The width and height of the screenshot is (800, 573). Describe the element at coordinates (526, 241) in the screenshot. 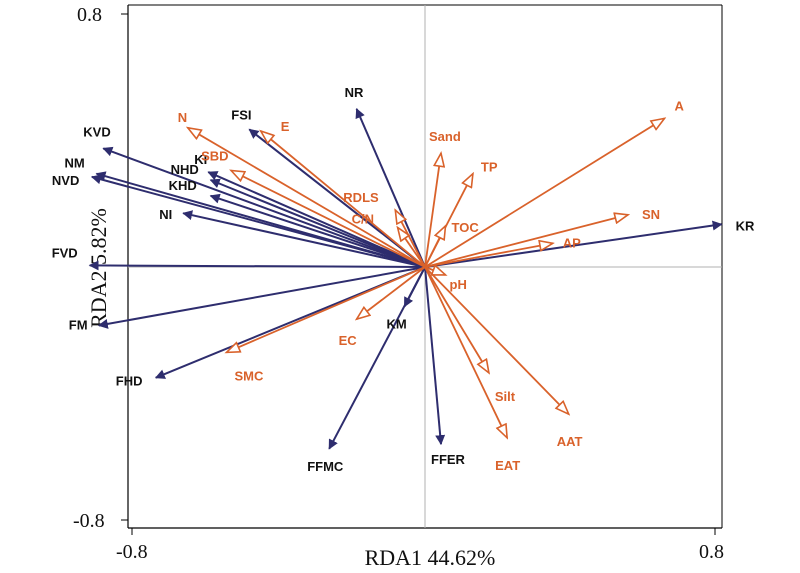

I see `env-vector-sn` at that location.